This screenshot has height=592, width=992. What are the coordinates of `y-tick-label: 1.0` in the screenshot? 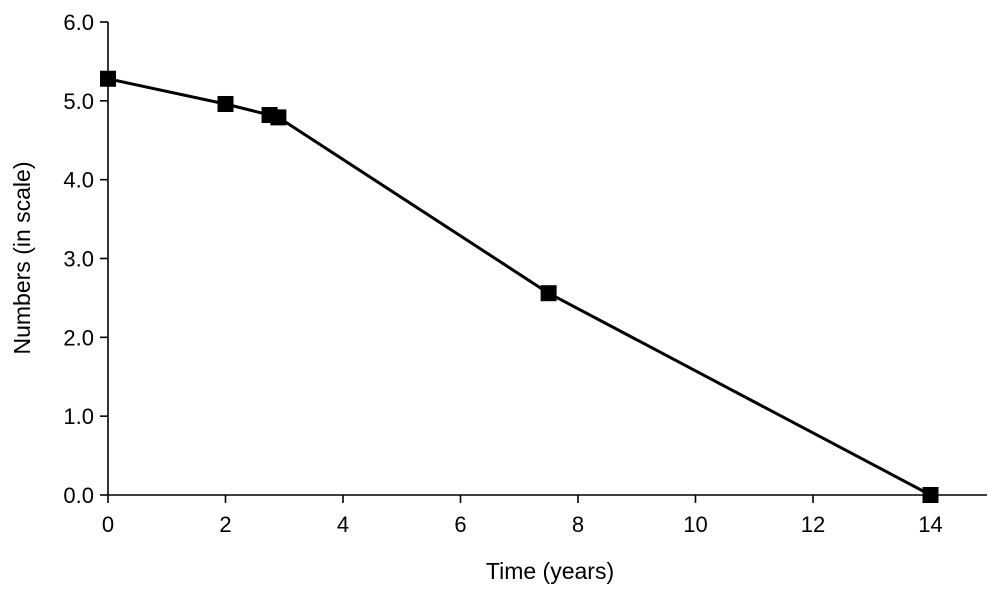 It's located at (78, 416).